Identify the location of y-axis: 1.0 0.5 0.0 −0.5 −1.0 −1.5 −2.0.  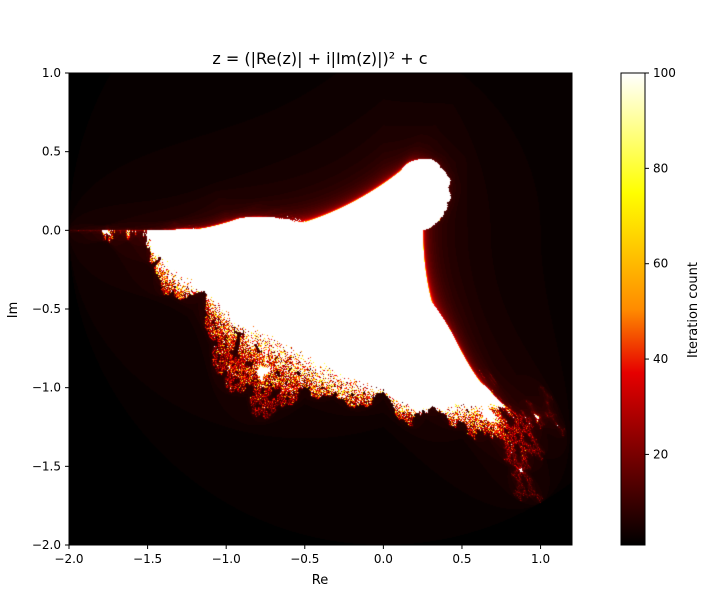
(50, 309).